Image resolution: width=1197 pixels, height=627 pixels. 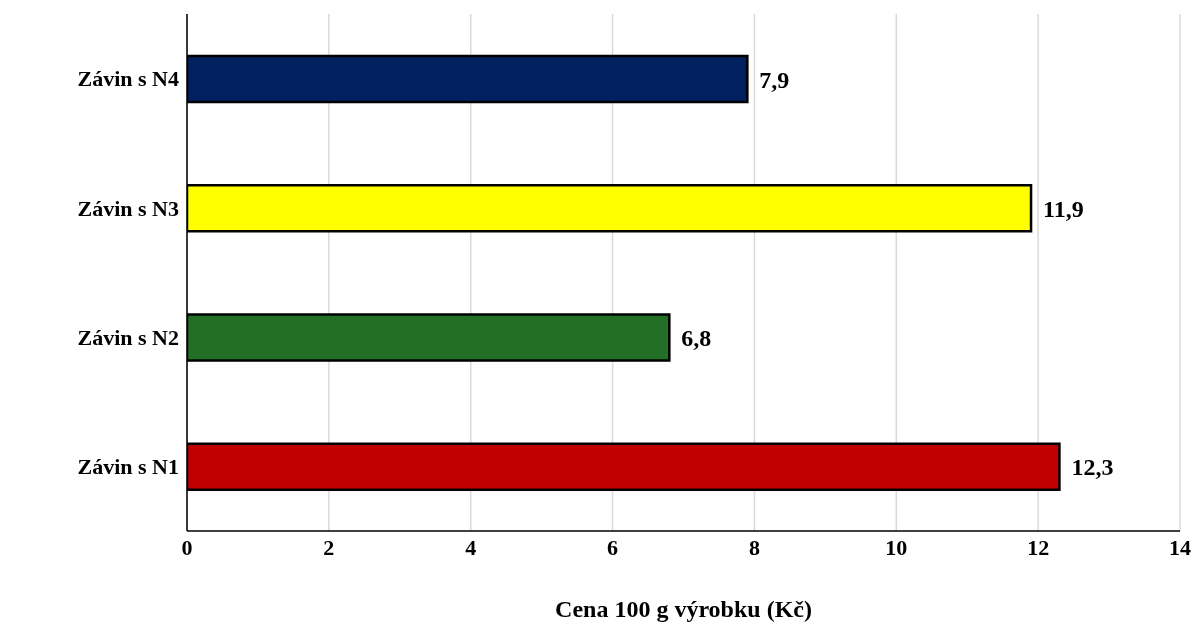 What do you see at coordinates (128, 208) in the screenshot?
I see `y-tick-label: Závin s N3` at bounding box center [128, 208].